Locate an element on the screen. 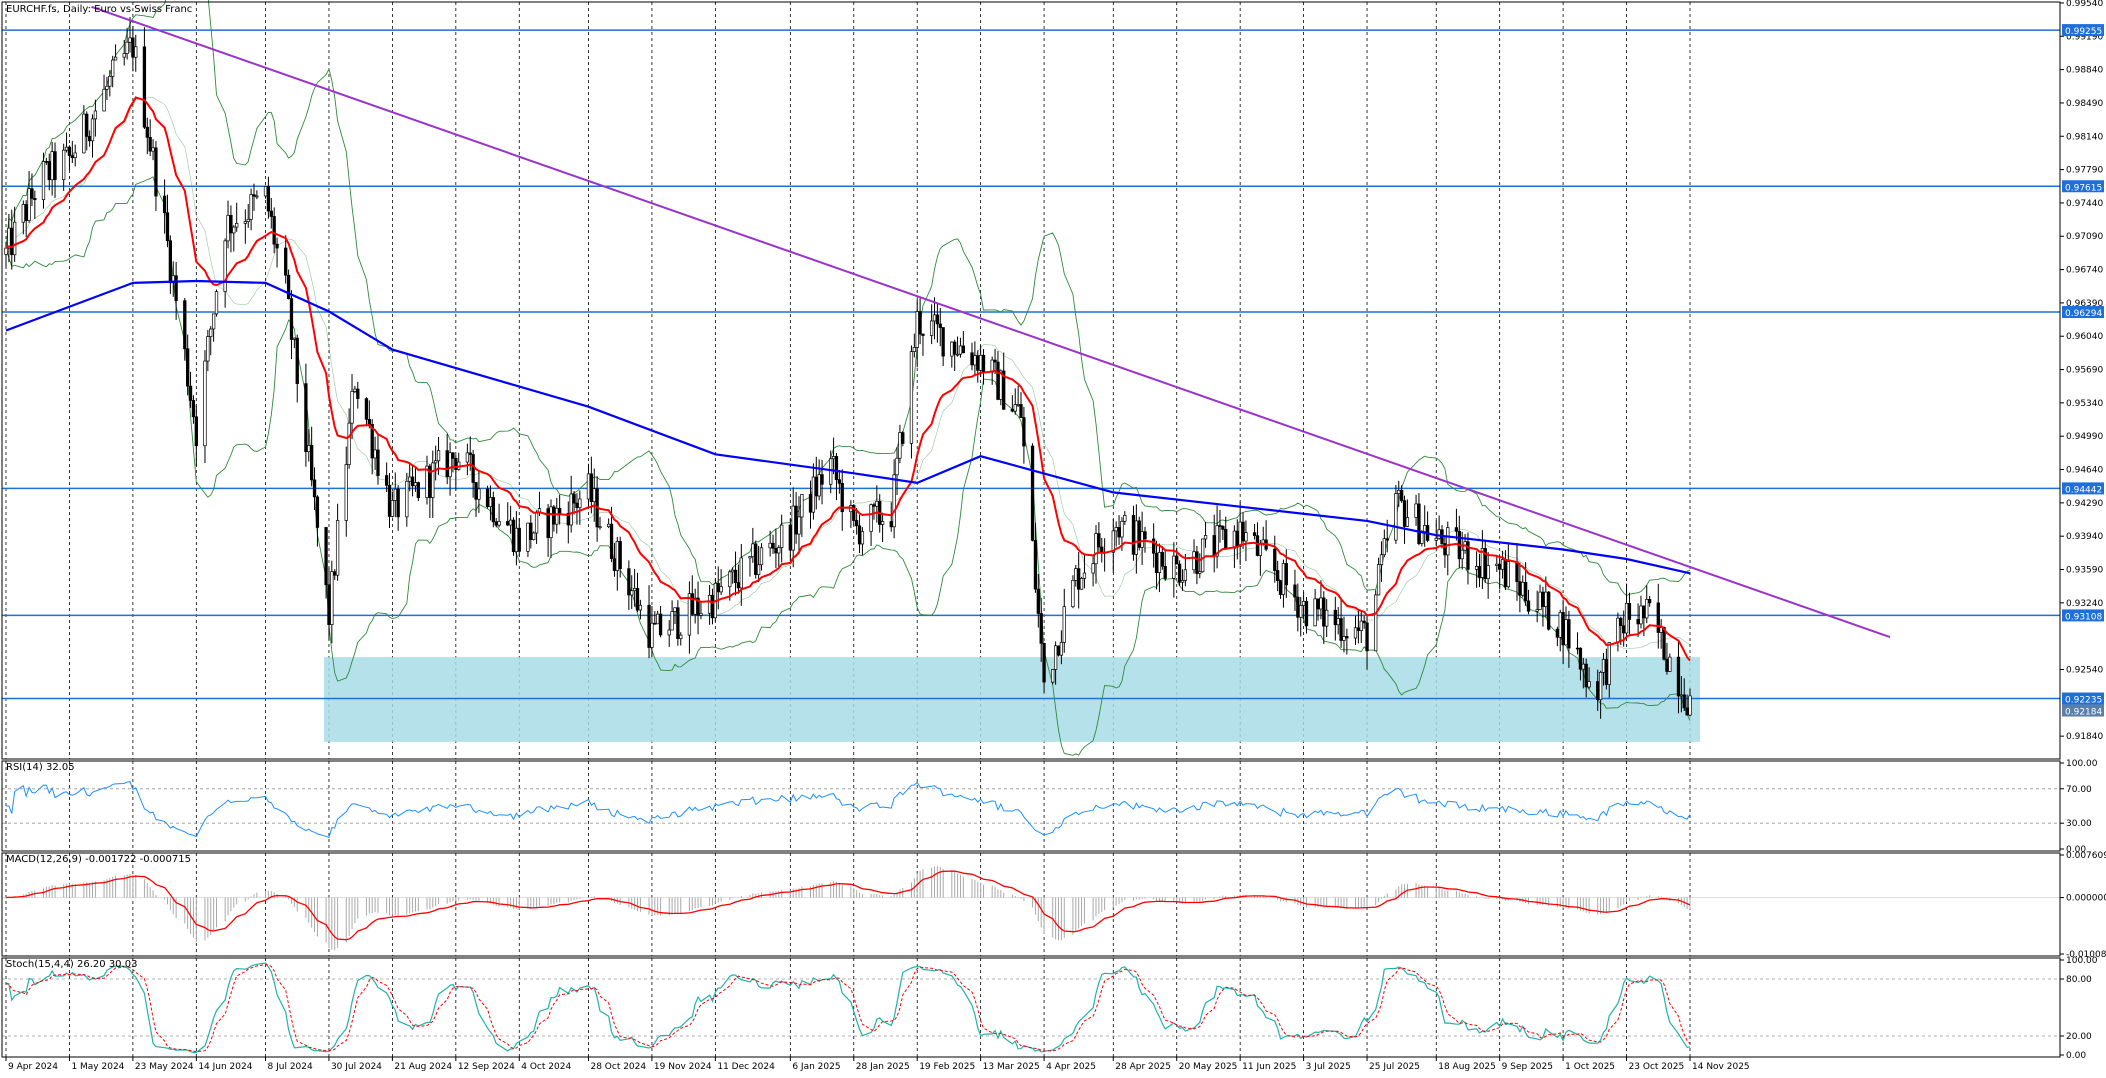 The image size is (2106, 1078). macd-signal-line is located at coordinates (848, 905).